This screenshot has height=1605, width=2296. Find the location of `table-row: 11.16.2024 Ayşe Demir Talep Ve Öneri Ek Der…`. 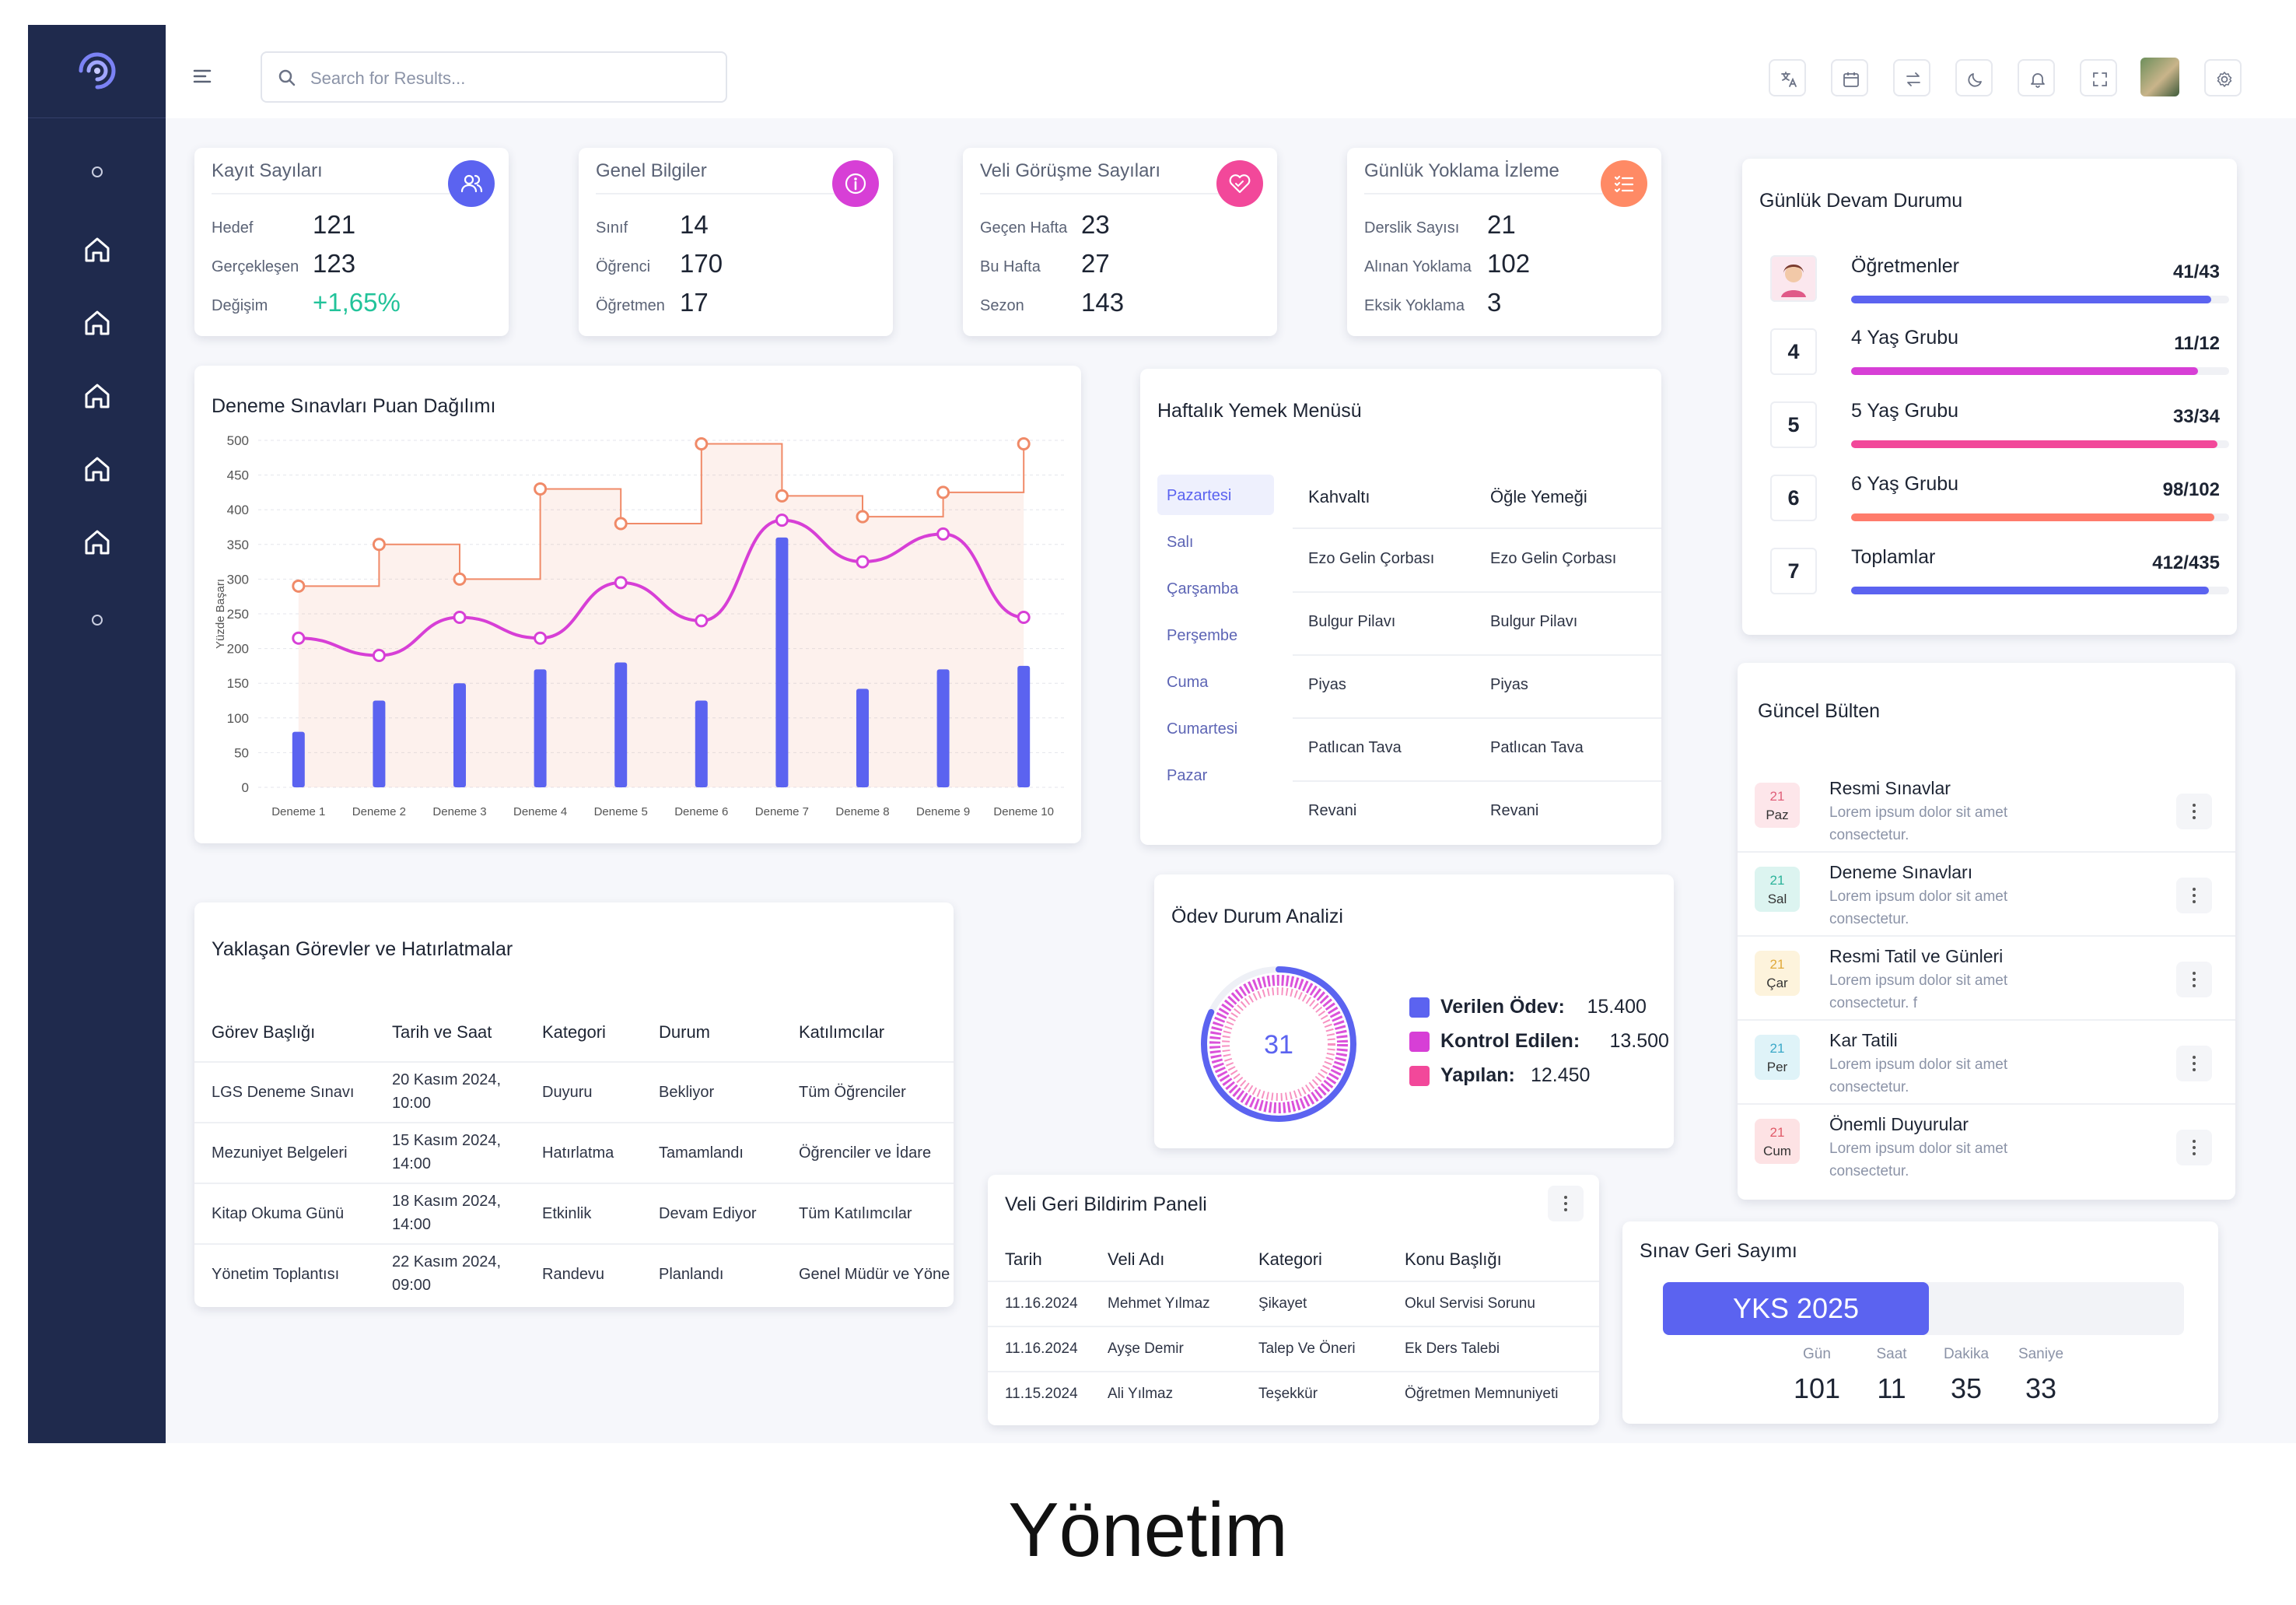

table-row: 11.16.2024 Ayşe Demir Talep Ve Öneri Ek Der… is located at coordinates (1293, 1349).